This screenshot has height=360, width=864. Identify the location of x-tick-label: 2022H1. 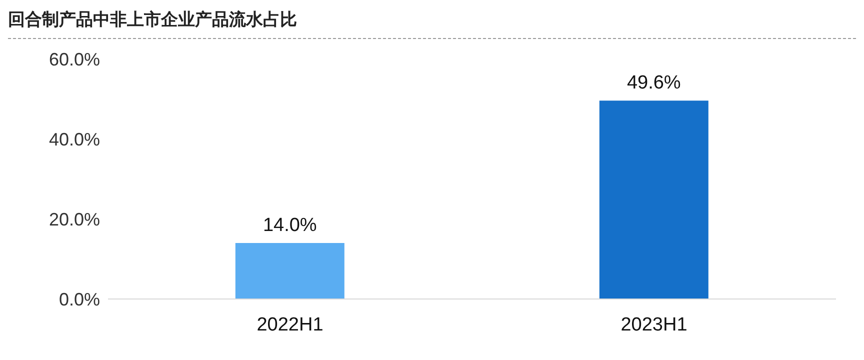
(290, 325).